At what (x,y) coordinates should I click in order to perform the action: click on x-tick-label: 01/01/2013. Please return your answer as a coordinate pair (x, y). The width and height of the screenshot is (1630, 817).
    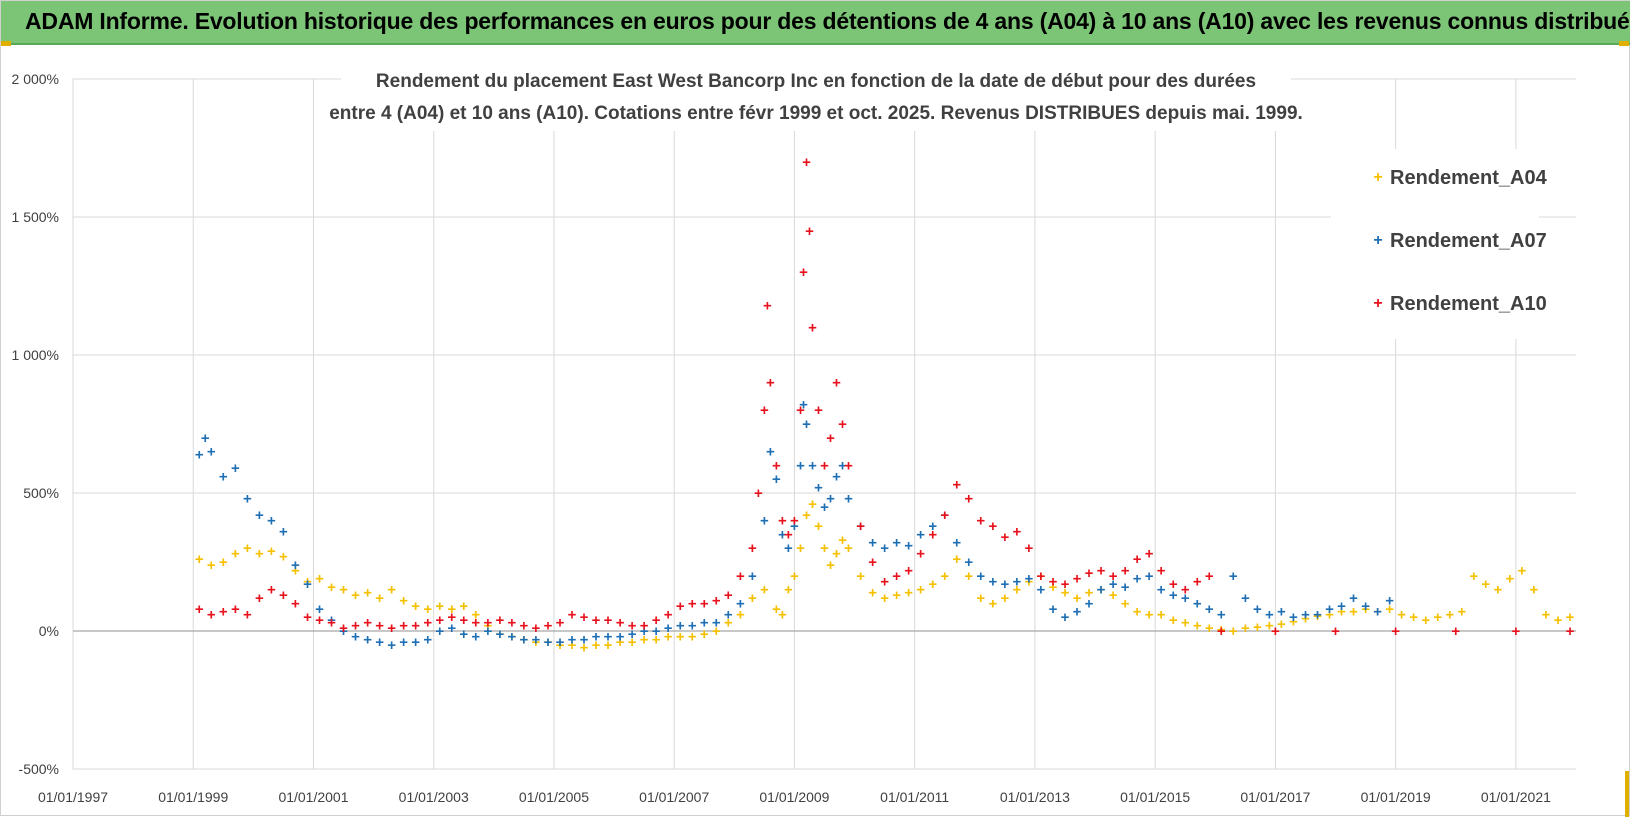
    Looking at the image, I should click on (1035, 797).